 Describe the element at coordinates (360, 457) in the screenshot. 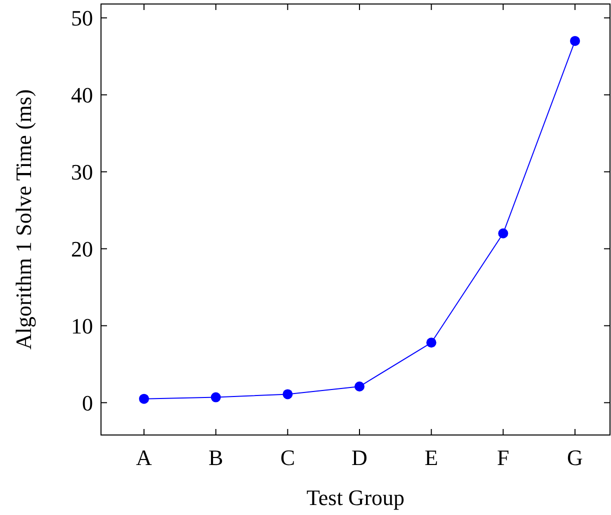

I see `x-tick-label: D` at that location.